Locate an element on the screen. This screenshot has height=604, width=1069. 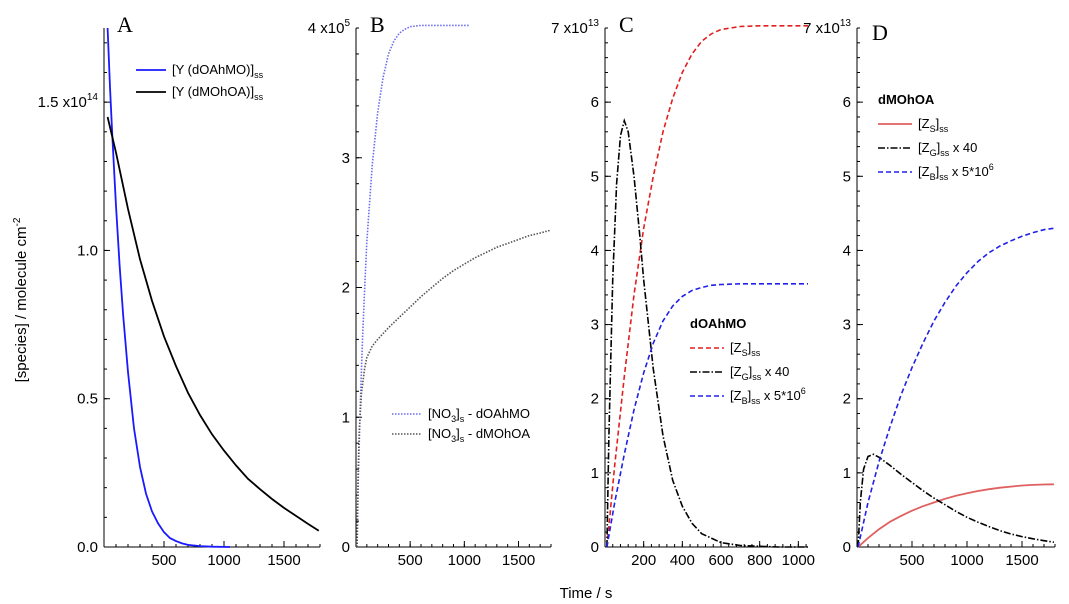
legend: dOAhMO [ZS]ss [ZG]ss x 40 [ZB]ss x 5*106 is located at coordinates (748, 361).